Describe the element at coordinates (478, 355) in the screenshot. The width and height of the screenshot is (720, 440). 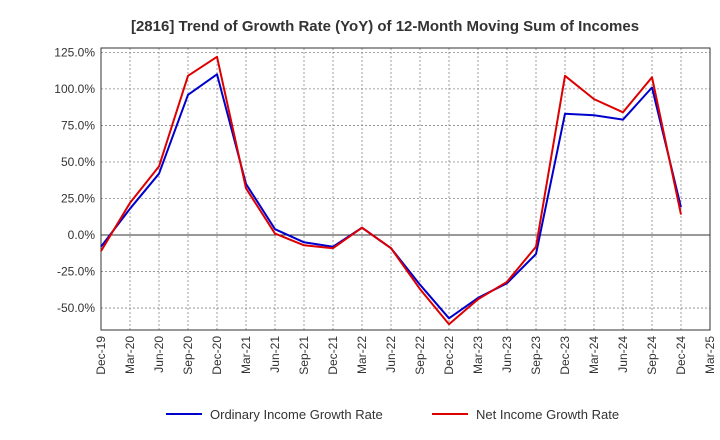
I see `x-tick-label: Mar-23` at that location.